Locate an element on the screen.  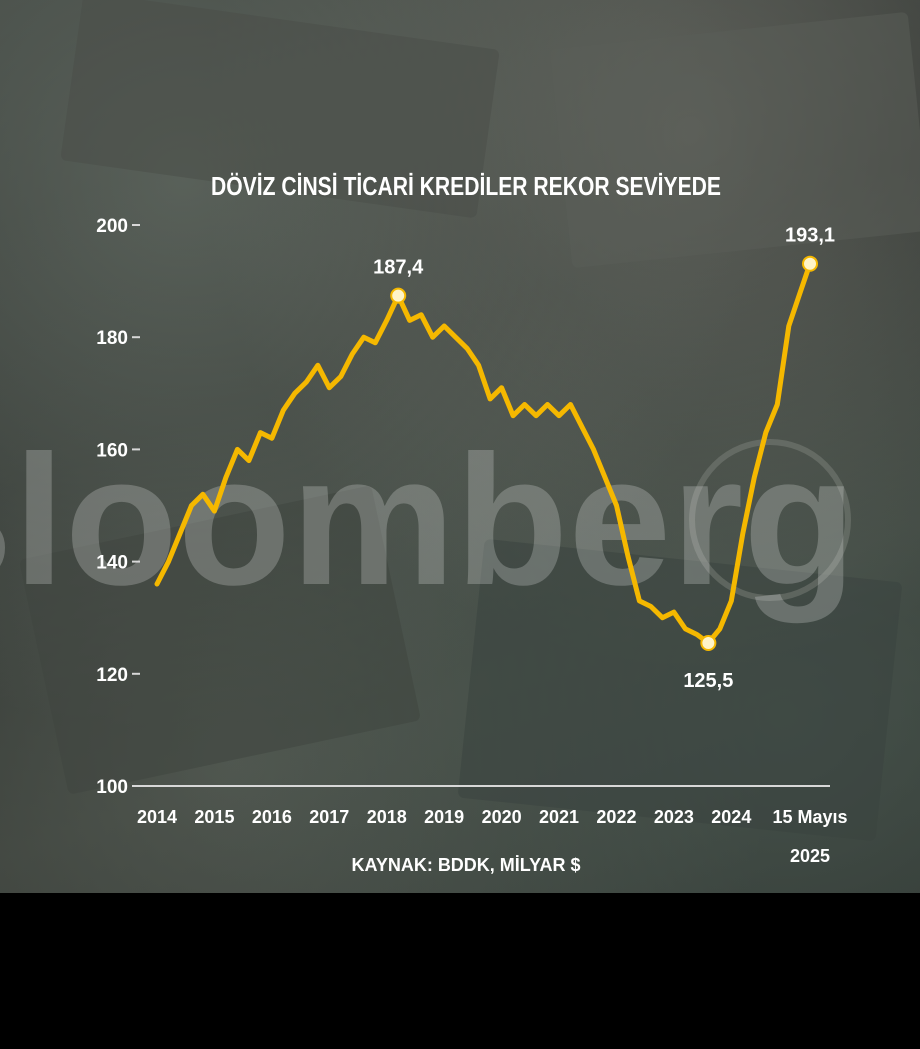
y-tick-label: 160 is located at coordinates (112, 450).